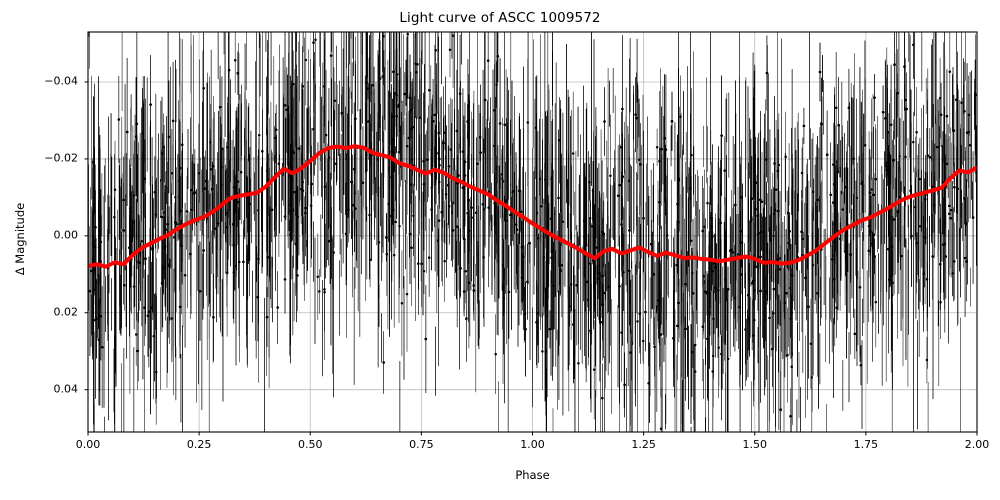  Describe the element at coordinates (88, 444) in the screenshot. I see `x-tick-label: 0.00` at that location.